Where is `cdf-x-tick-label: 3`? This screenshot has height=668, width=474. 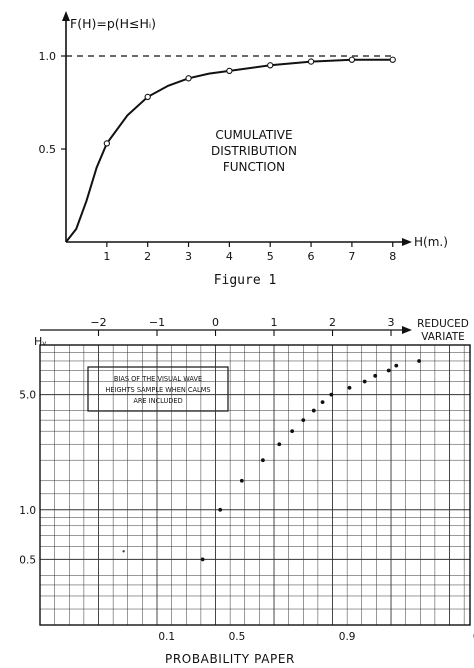 cdf-x-tick-label: 3 is located at coordinates (188, 256).